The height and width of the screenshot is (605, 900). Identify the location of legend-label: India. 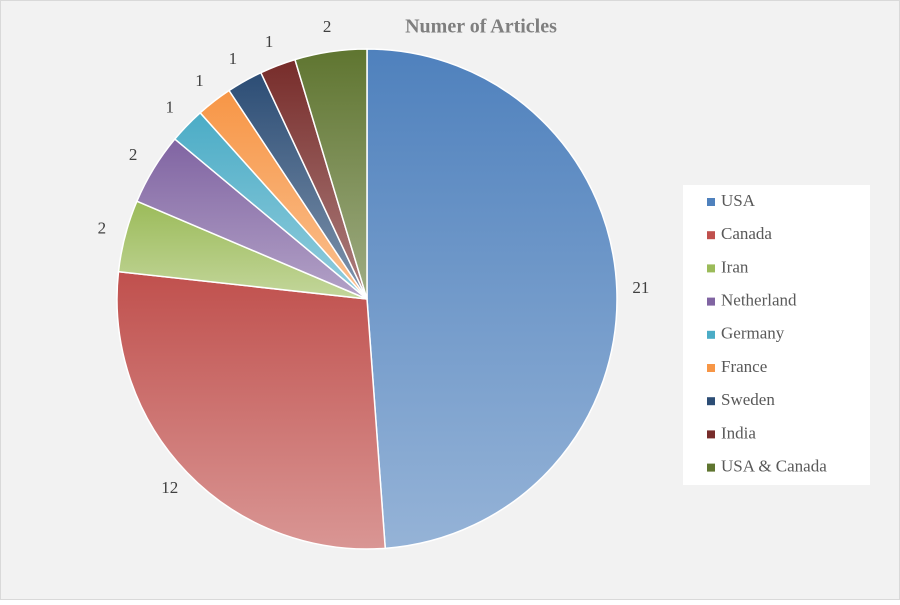
(738, 432).